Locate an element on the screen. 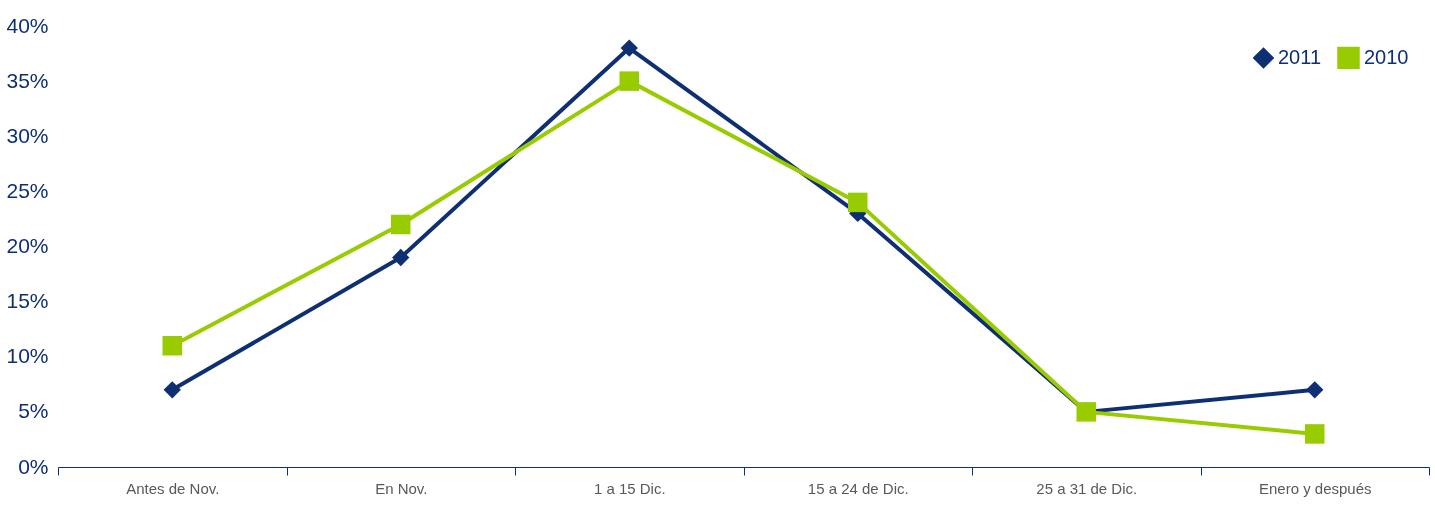 This screenshot has width=1435, height=506. y-tick-label: 35% is located at coordinates (27, 80).